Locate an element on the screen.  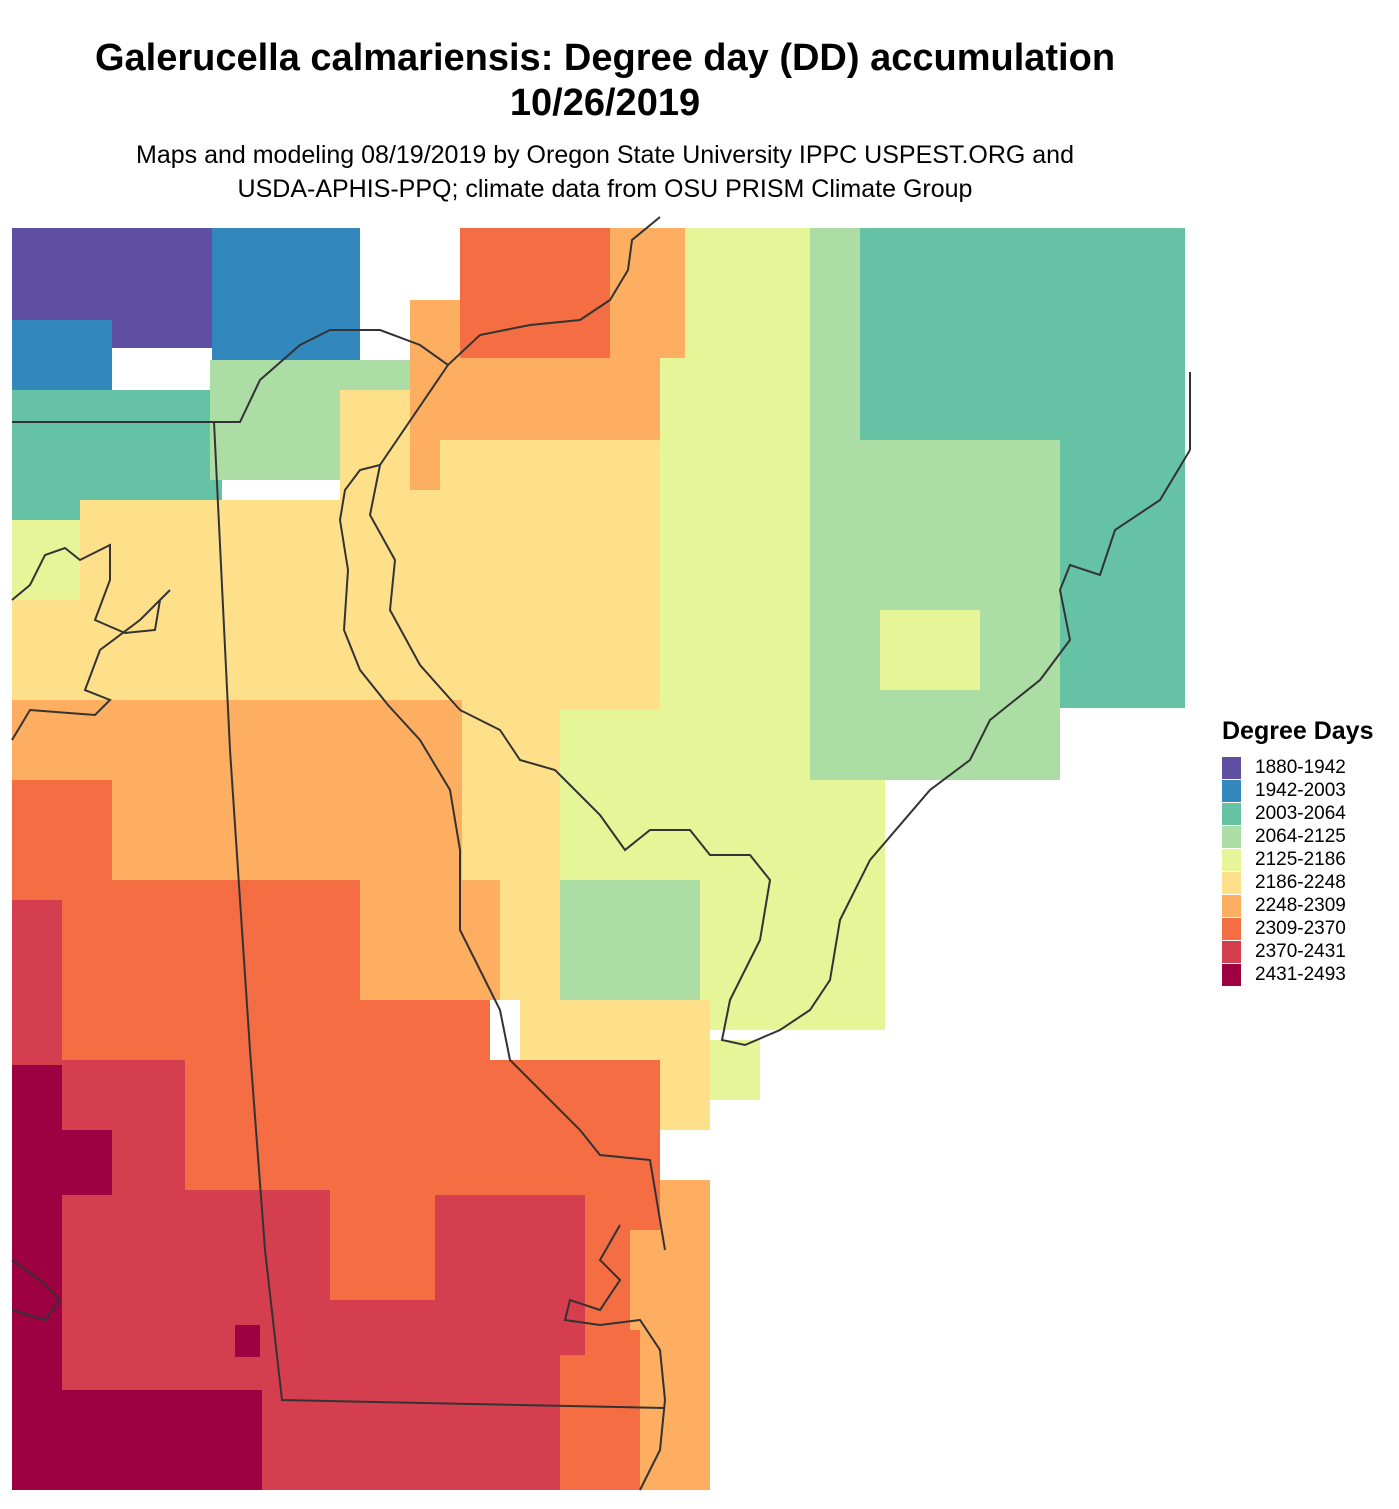
legend-label: 2064-2125 is located at coordinates (1300, 836).